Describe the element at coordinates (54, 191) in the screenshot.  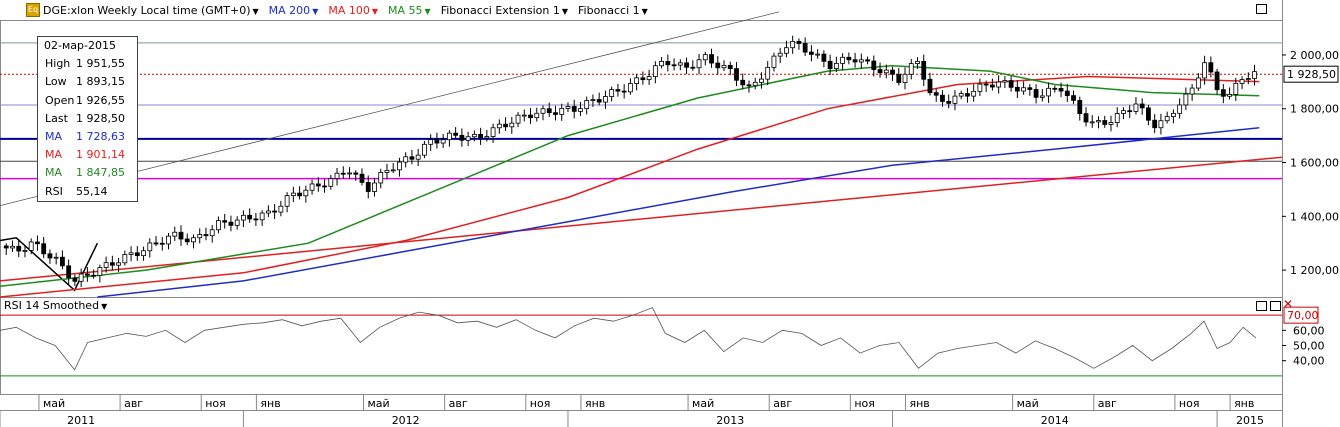
I see `data-window-label: RSI` at that location.